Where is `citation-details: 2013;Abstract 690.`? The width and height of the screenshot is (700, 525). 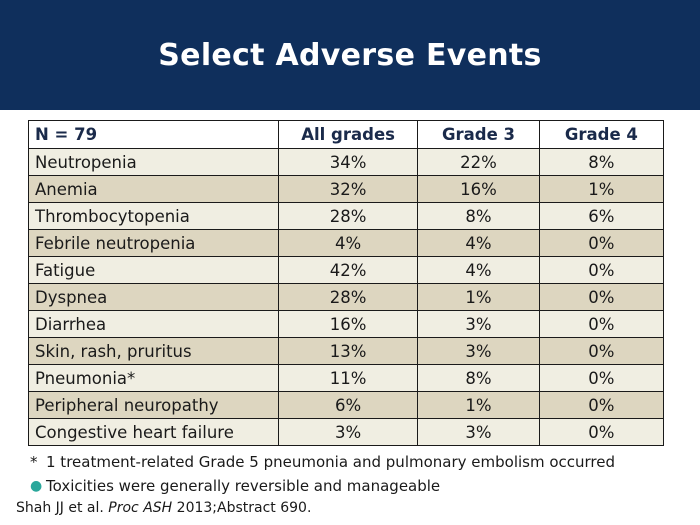
citation-details: 2013;Abstract 690. is located at coordinates (244, 508).